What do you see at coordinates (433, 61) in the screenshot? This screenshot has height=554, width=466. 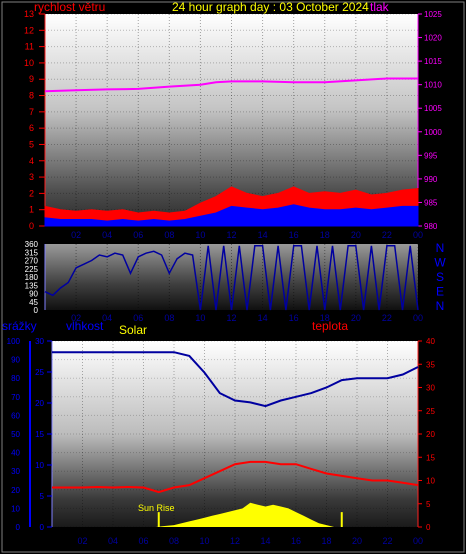 I see `y-right-tick-label: 1015` at bounding box center [433, 61].